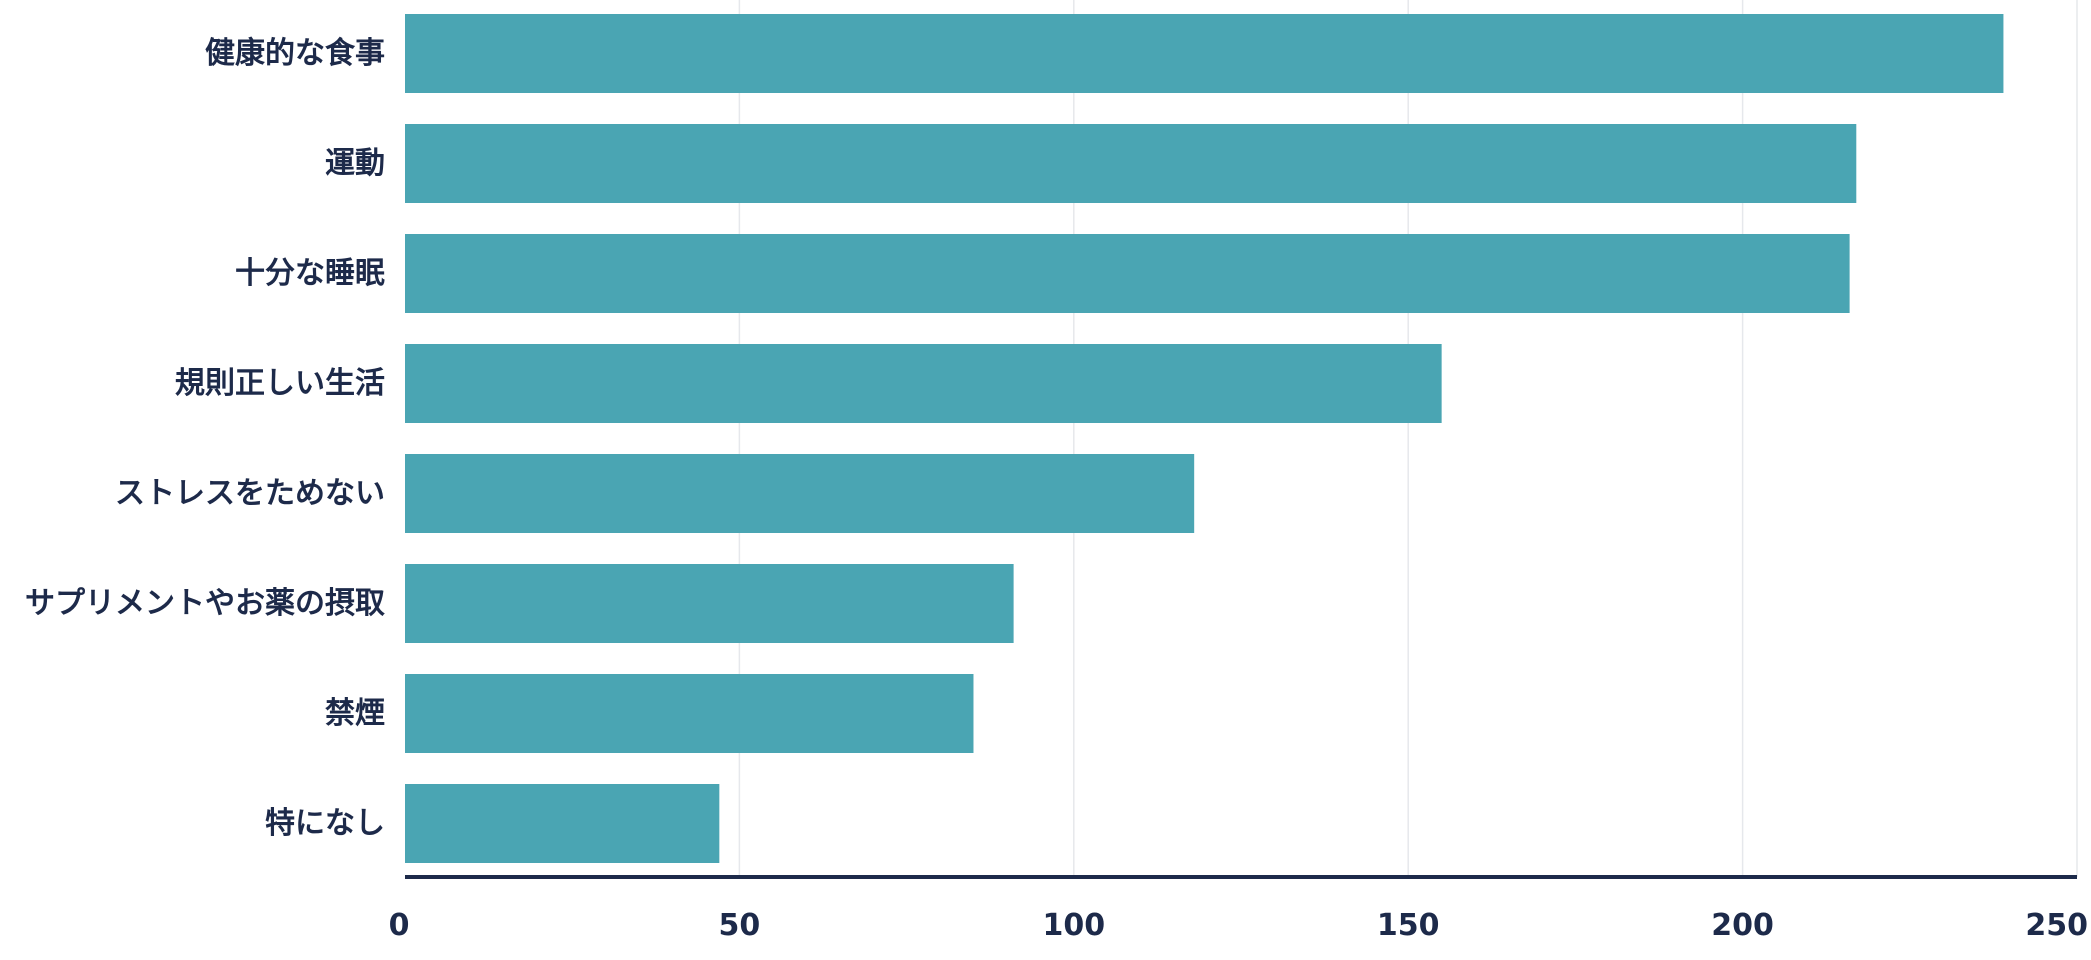 The height and width of the screenshot is (960, 2091). What do you see at coordinates (205, 603) in the screenshot?
I see `category-label-5: サプリメントやお薬の摂取` at bounding box center [205, 603].